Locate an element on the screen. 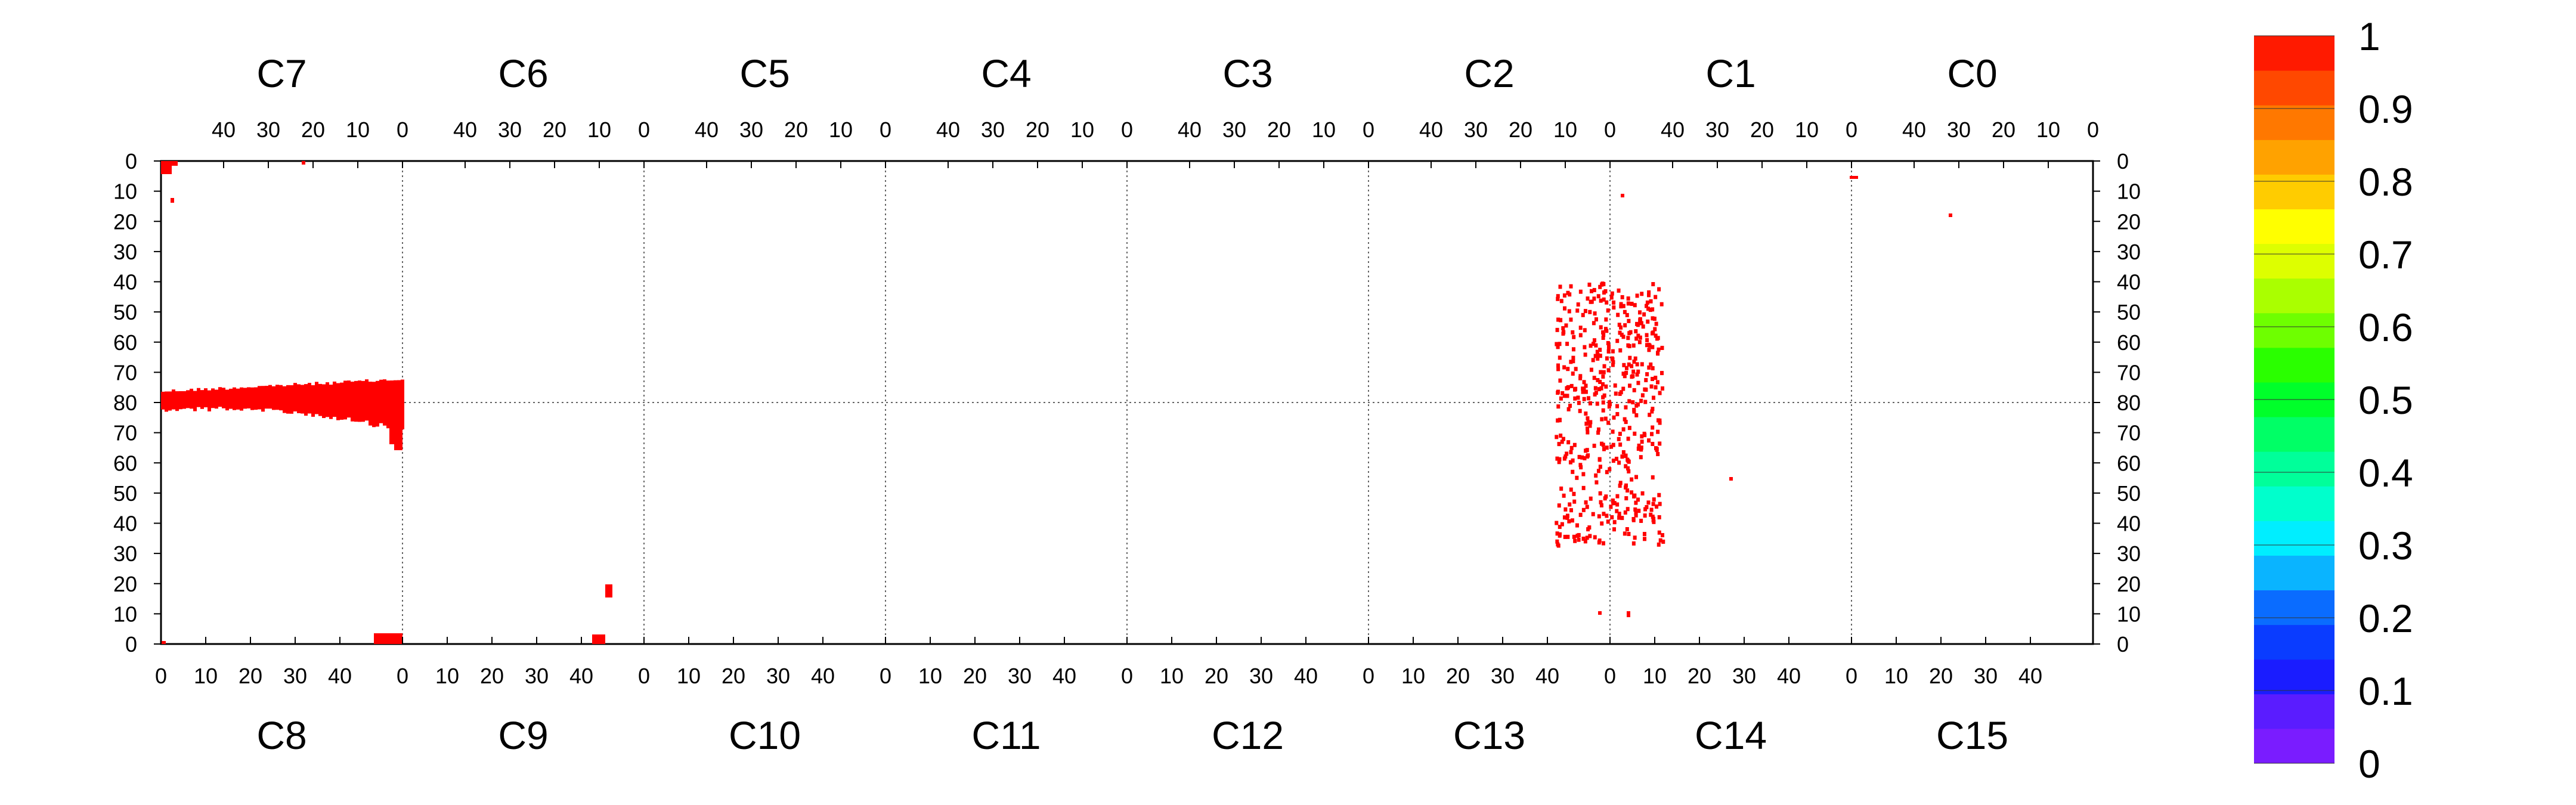  bottom-tick-label: 40 is located at coordinates (340, 676).